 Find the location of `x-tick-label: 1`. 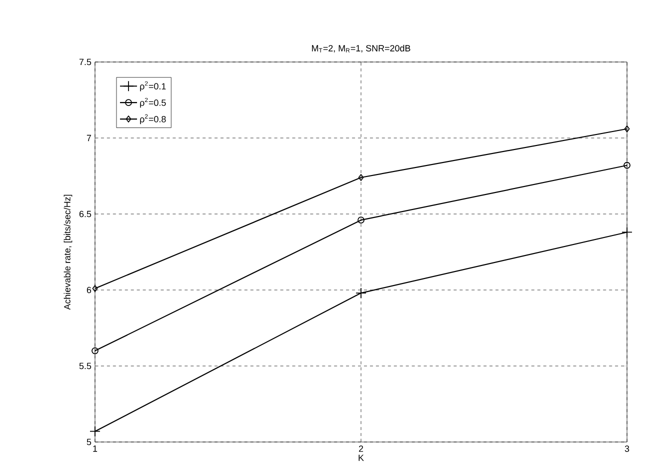

x-tick-label: 1 is located at coordinates (95, 449).